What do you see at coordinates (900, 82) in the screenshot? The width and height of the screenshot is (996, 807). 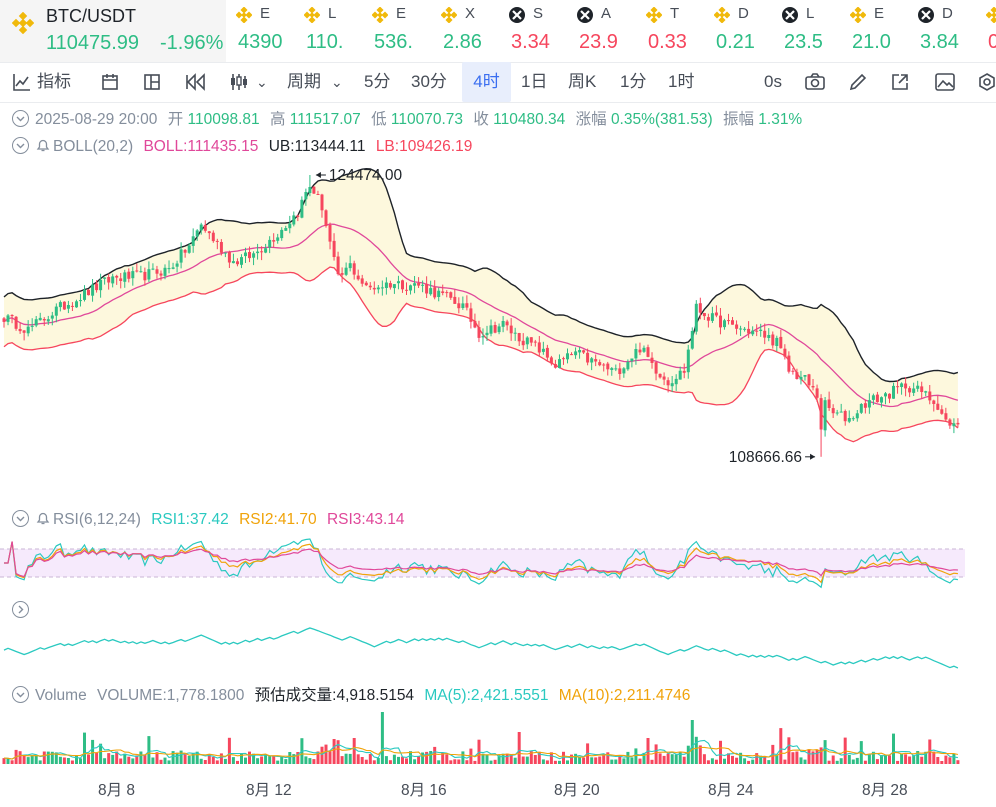 I see `share-icon` at bounding box center [900, 82].